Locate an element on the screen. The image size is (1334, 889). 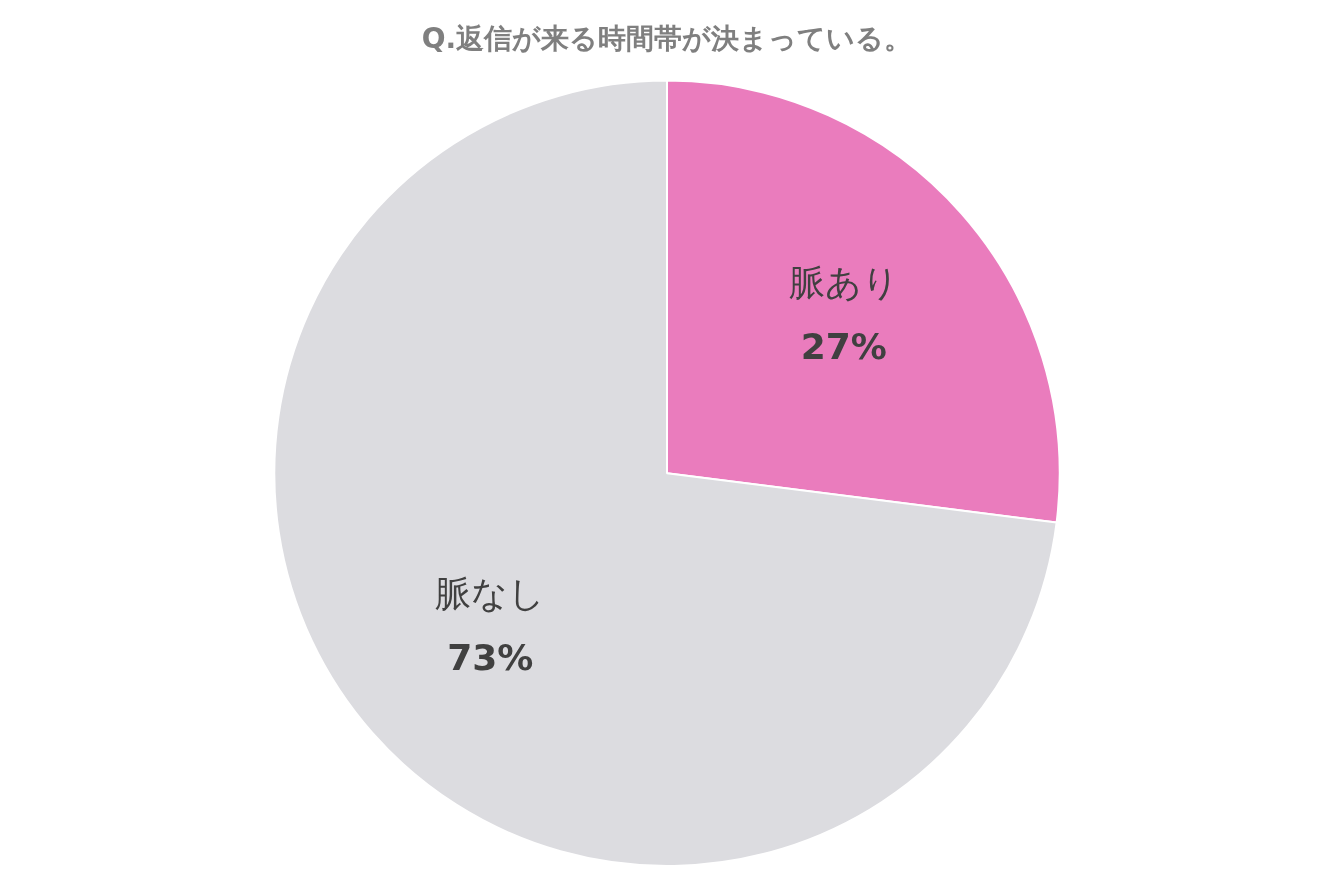
slice-label: 脈あり is located at coordinates (843, 282).